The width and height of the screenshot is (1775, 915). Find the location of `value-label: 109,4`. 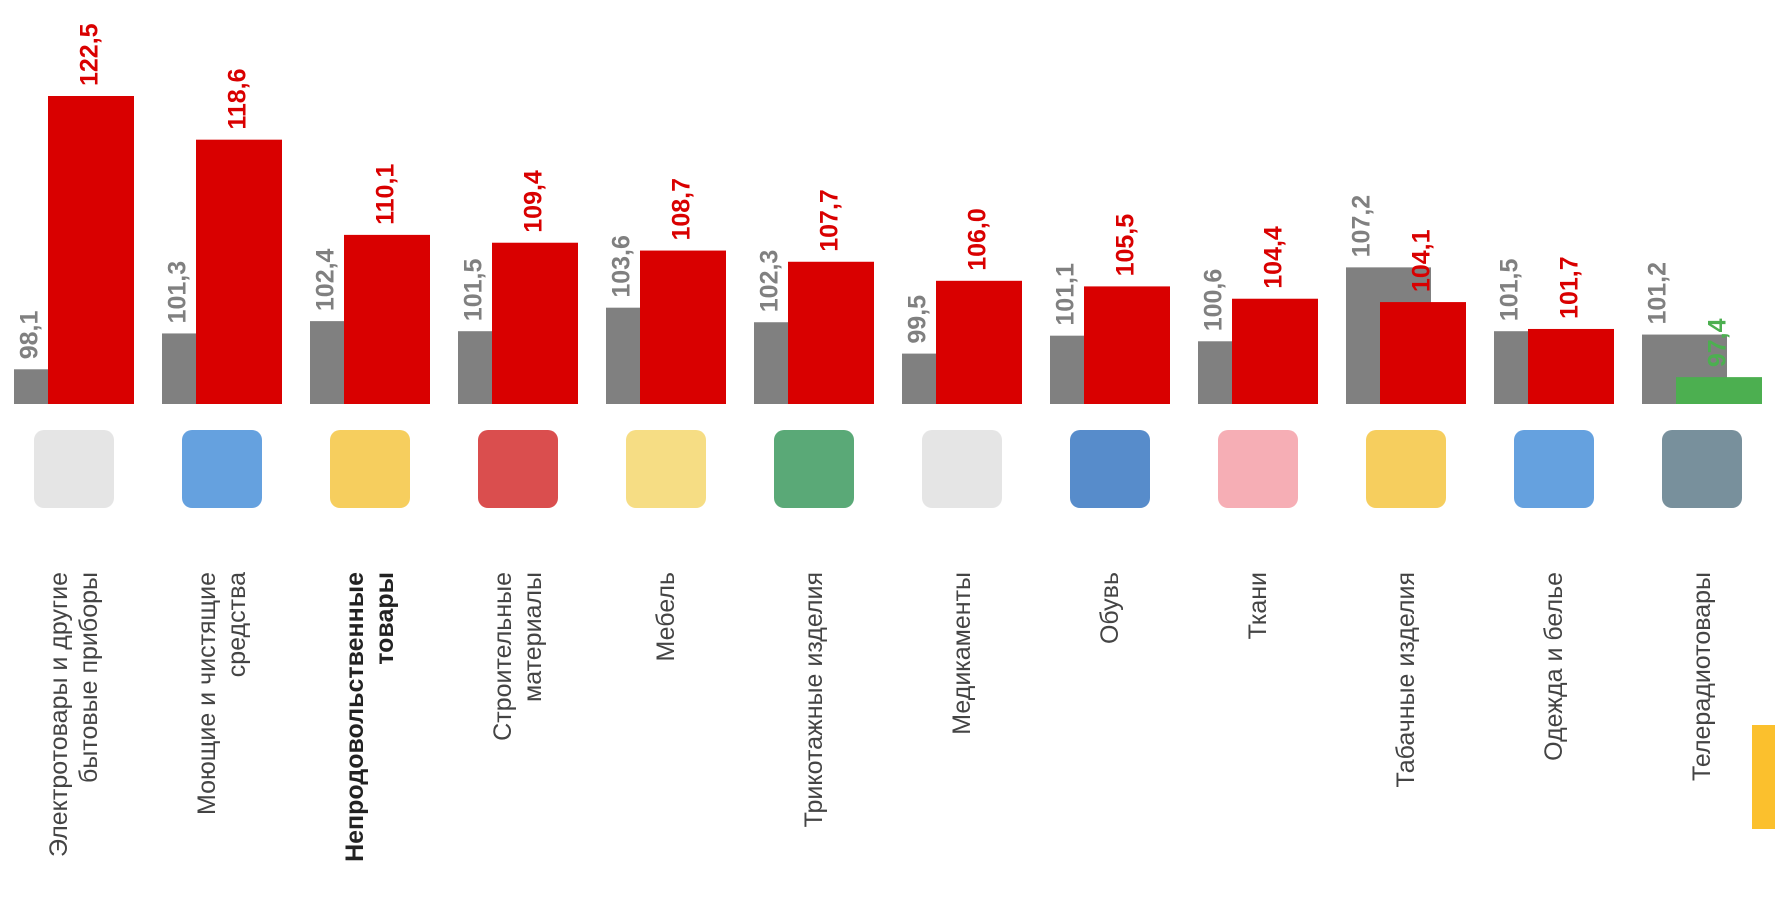

value-label: 109,4 is located at coordinates (534, 201).